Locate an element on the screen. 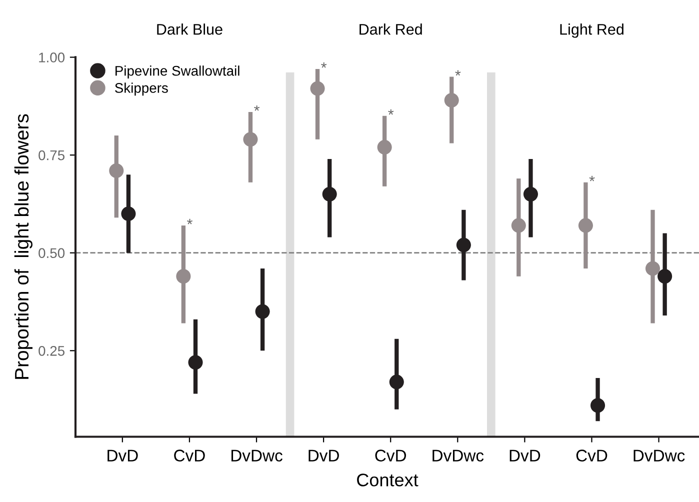 This screenshot has height=502, width=699. y-tick-label: 1.00 is located at coordinates (52, 57).